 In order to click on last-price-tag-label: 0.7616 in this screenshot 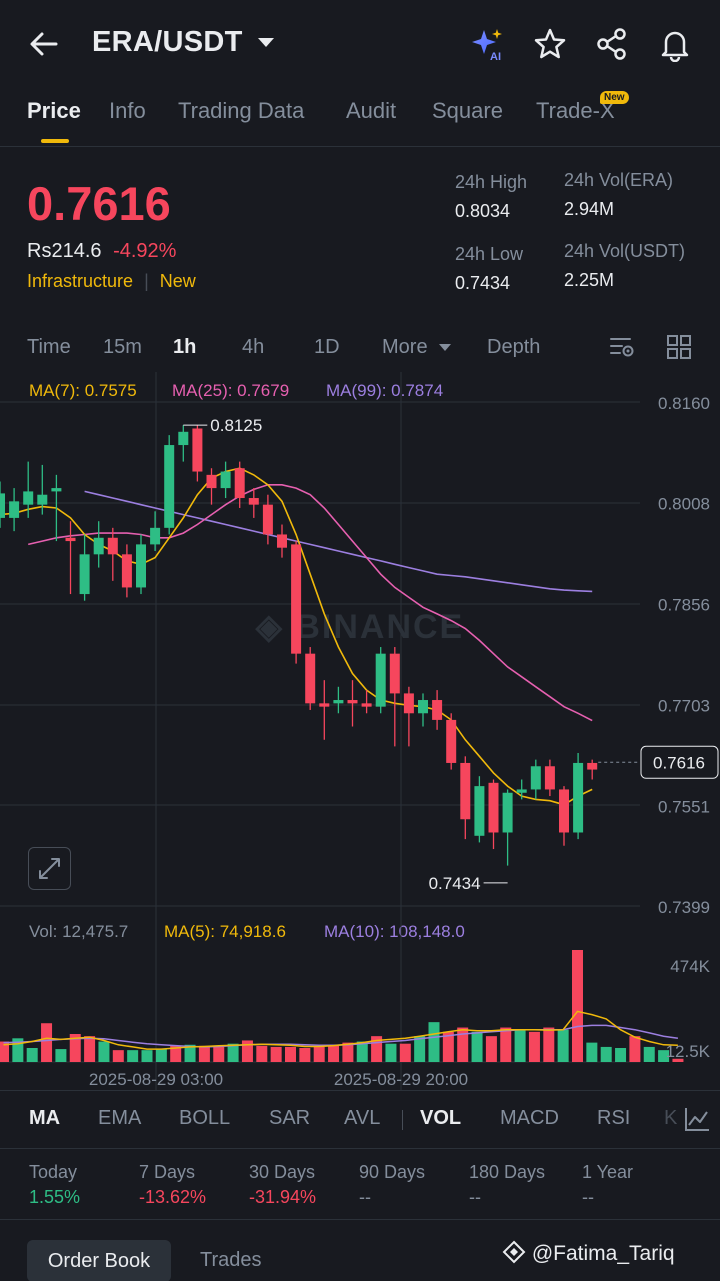, I will do `click(679, 762)`.